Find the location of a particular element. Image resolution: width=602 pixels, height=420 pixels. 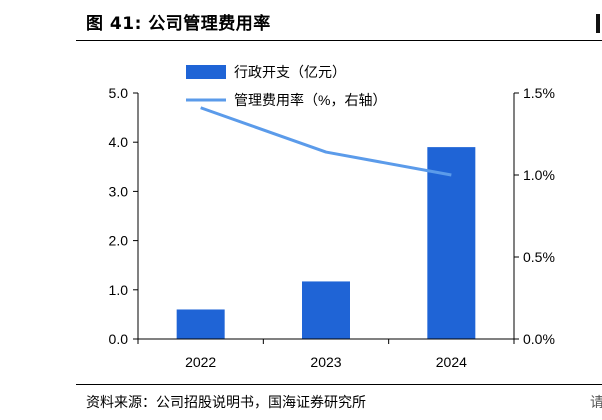

cut-off-glyph: 请 is located at coordinates (596, 403).